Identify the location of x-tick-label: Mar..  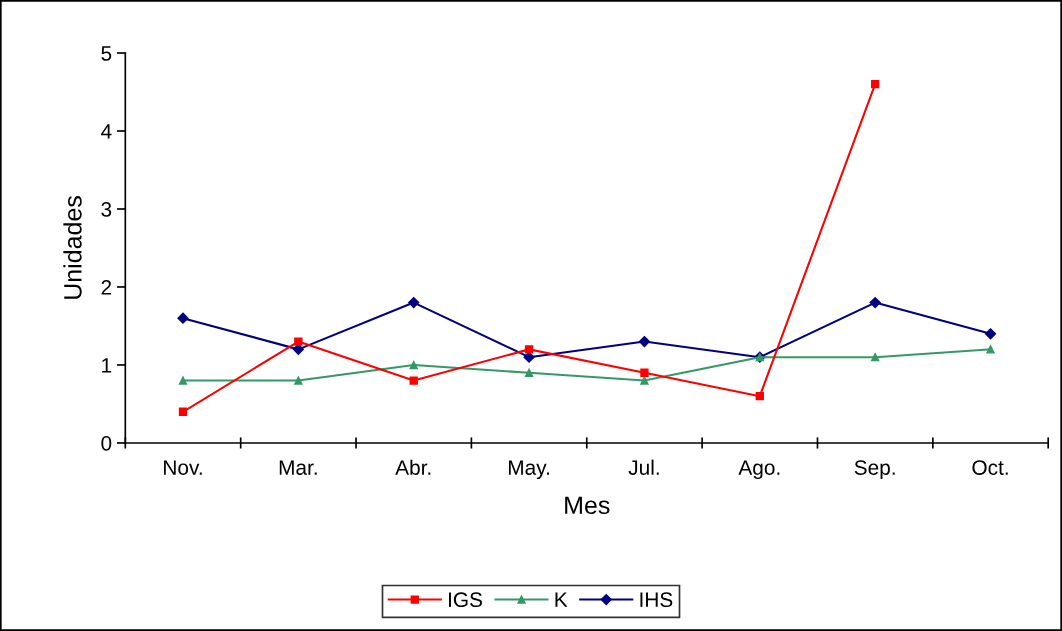
(298, 467).